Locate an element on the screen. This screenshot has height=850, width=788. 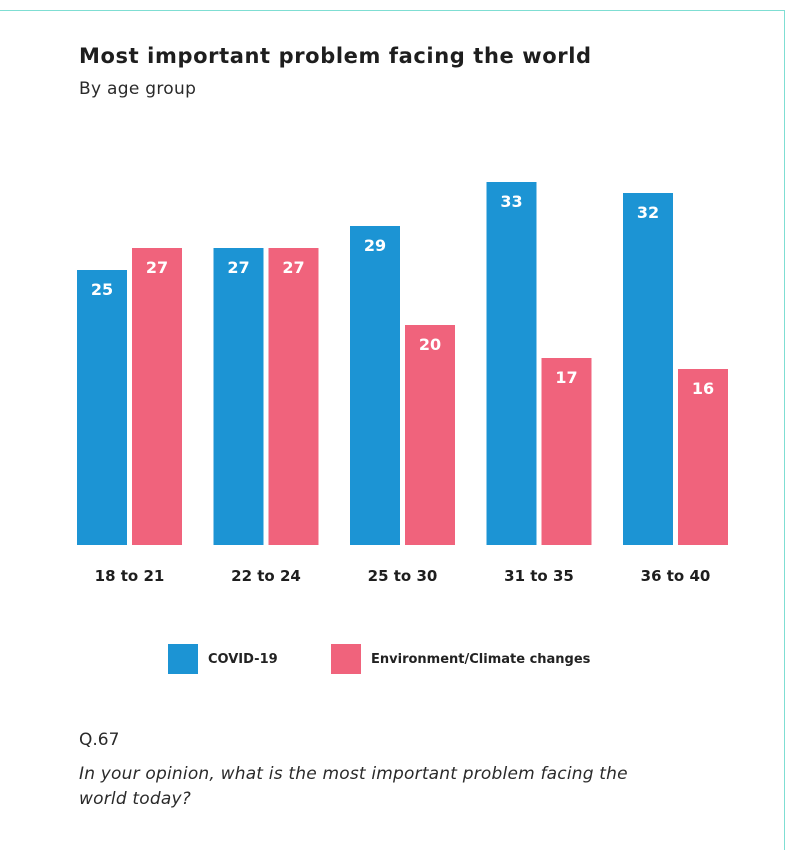
data-label-covid-4: 32 is located at coordinates (648, 212).